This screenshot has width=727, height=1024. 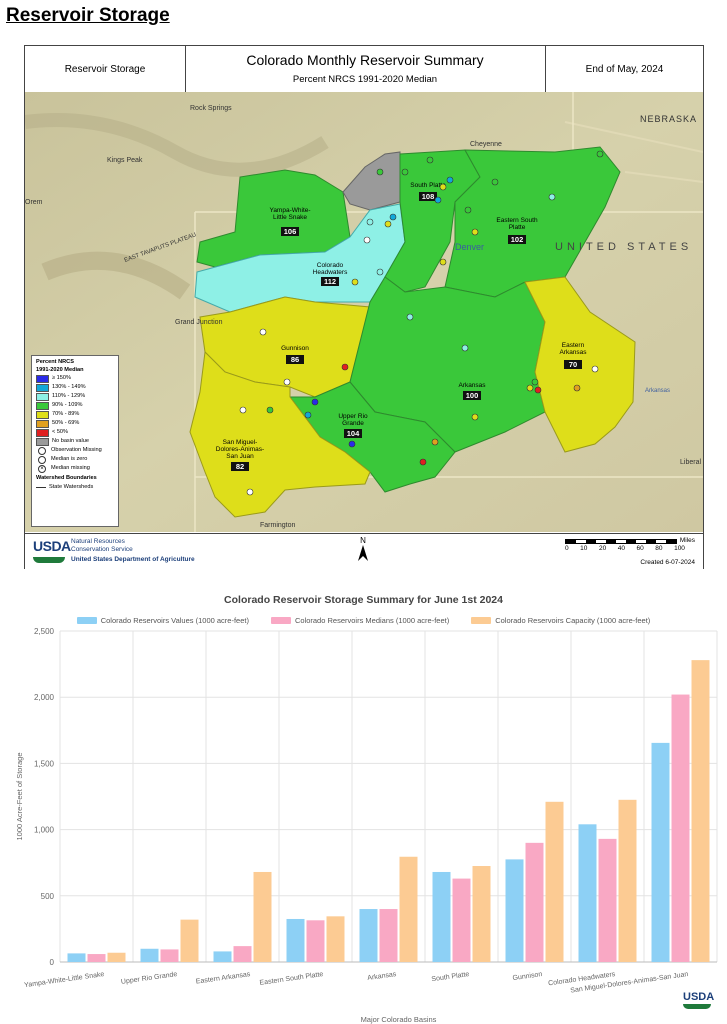 I want to click on basin-value-south-platte: 108, so click(x=428, y=196).